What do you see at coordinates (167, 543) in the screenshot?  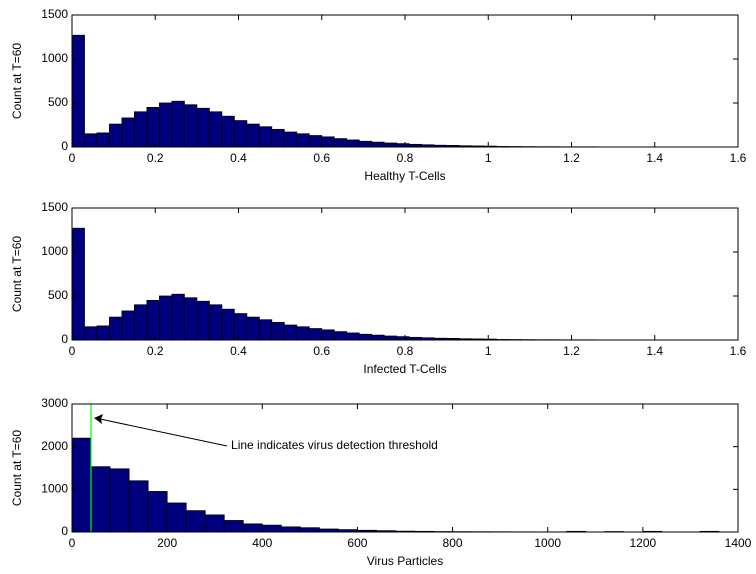 I see `x-tick-label: 200` at bounding box center [167, 543].